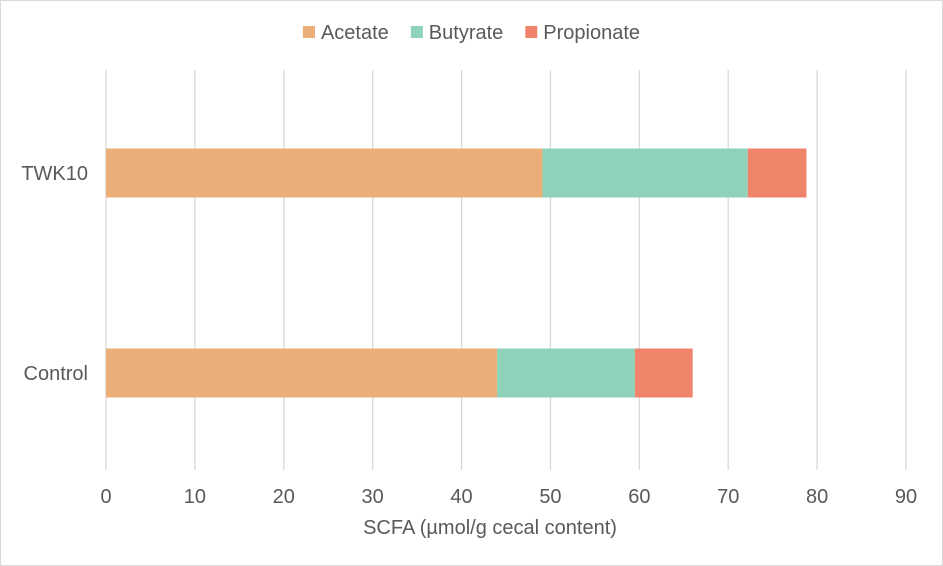 The width and height of the screenshot is (943, 566). What do you see at coordinates (284, 497) in the screenshot?
I see `x-tick-label-20: 20` at bounding box center [284, 497].